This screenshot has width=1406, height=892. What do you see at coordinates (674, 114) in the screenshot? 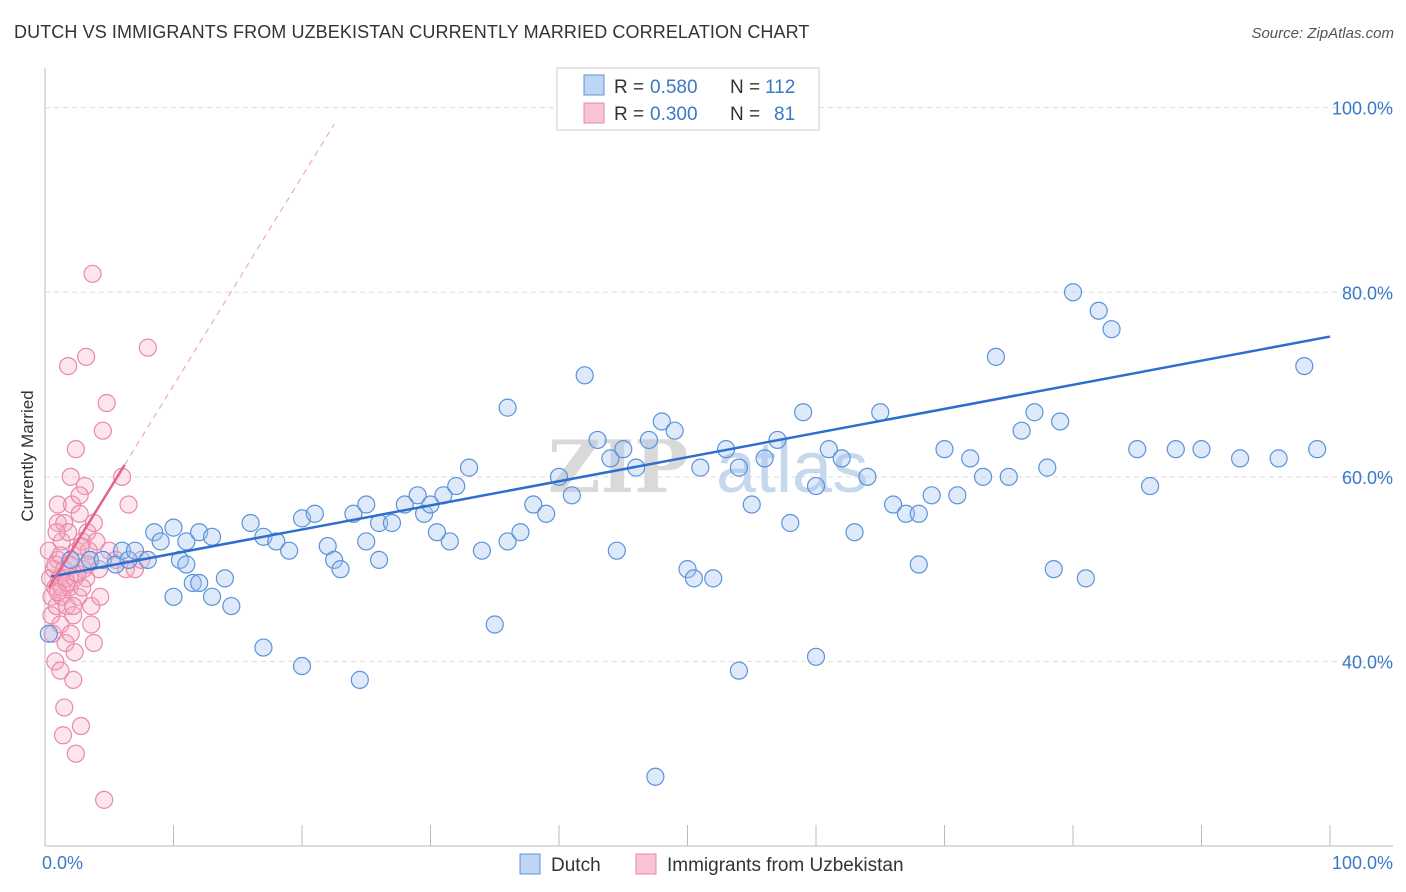
I see `legend-uzbek-r-value: 0.300` at bounding box center [674, 114].